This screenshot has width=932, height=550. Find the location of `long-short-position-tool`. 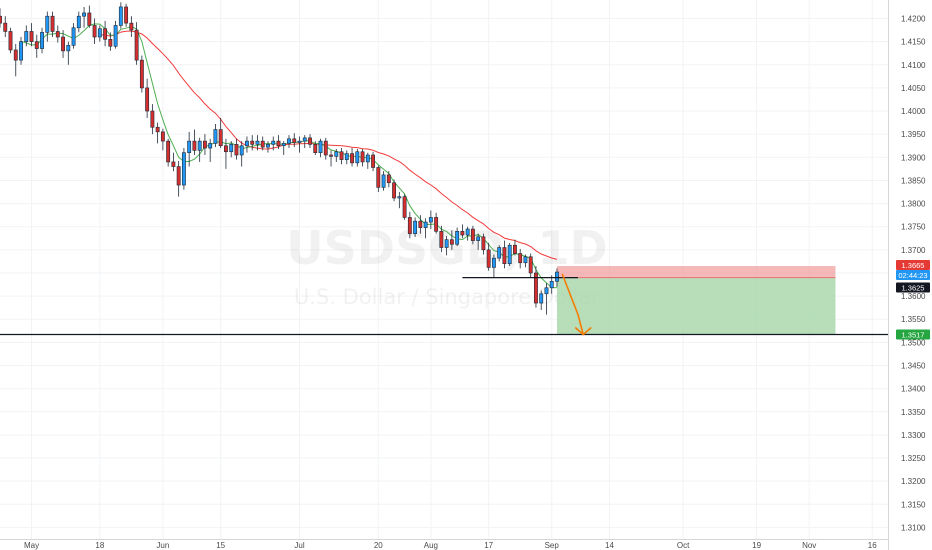

long-short-position-tool is located at coordinates (696, 300).